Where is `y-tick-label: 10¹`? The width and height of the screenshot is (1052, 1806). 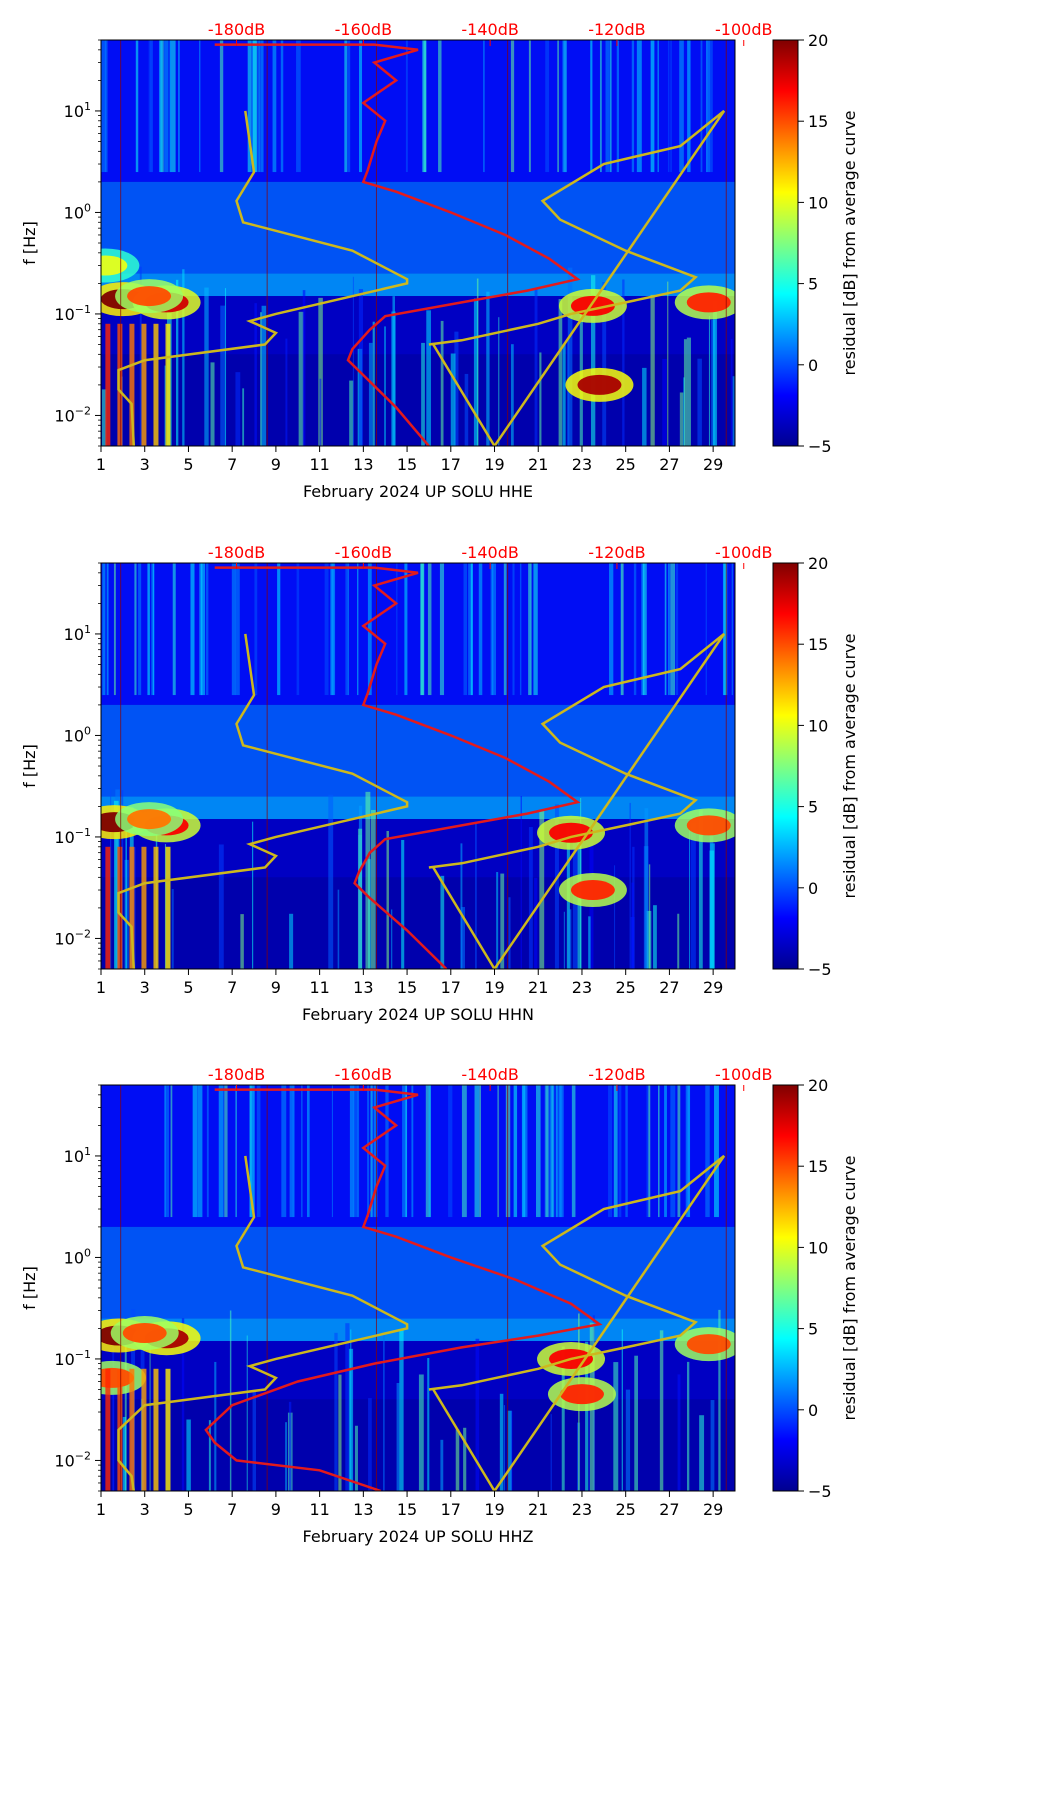
y-tick-label: 10¹ is located at coordinates (77, 110).